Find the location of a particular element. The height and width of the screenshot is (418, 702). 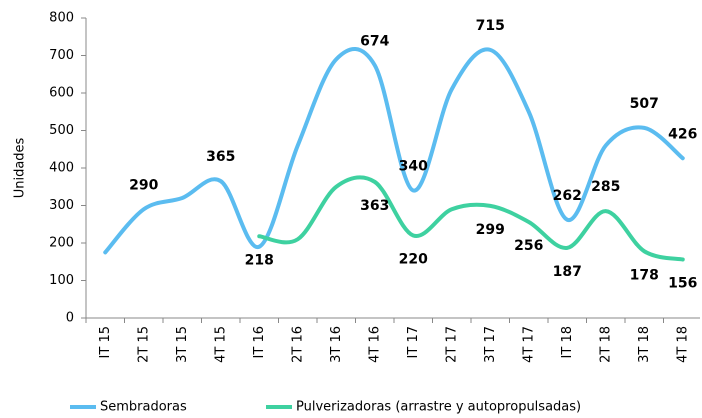

x-tick-label: 2T 17 is located at coordinates (451, 344).